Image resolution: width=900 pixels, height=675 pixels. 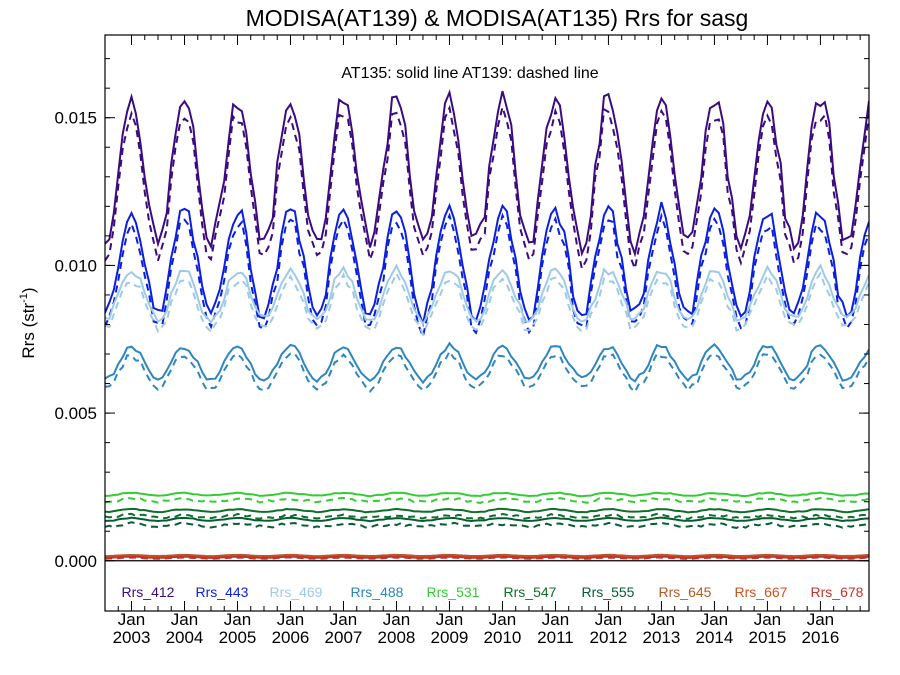 I want to click on x-tick-year: 2012, so click(x=609, y=637).